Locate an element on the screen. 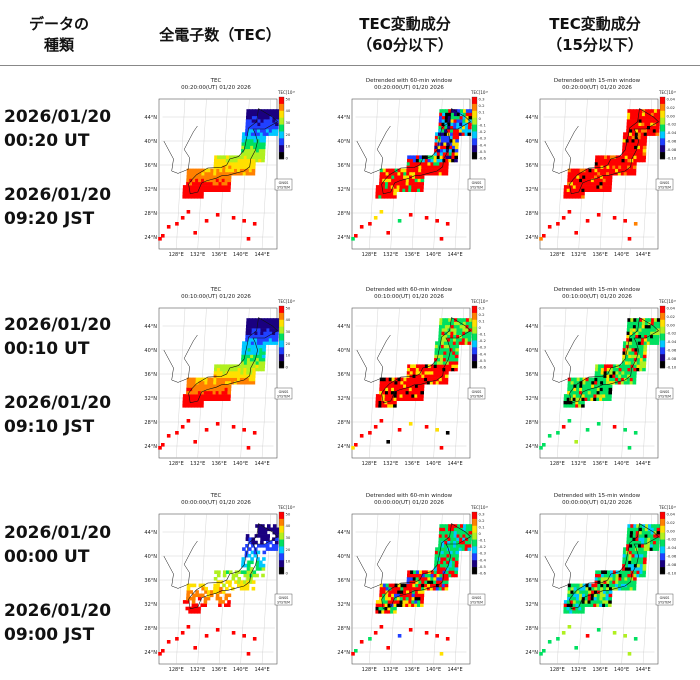 This screenshot has width=700, height=680. colorbar-tick-label: -0.2 is located at coordinates (483, 546).